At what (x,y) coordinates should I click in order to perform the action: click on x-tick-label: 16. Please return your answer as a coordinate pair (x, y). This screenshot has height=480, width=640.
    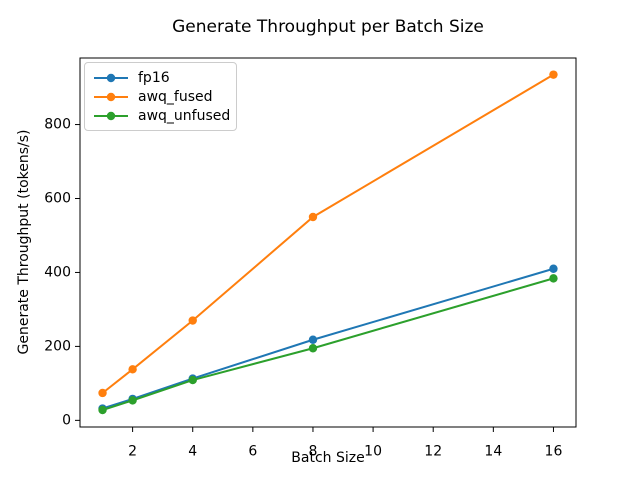
    Looking at the image, I should click on (554, 452).